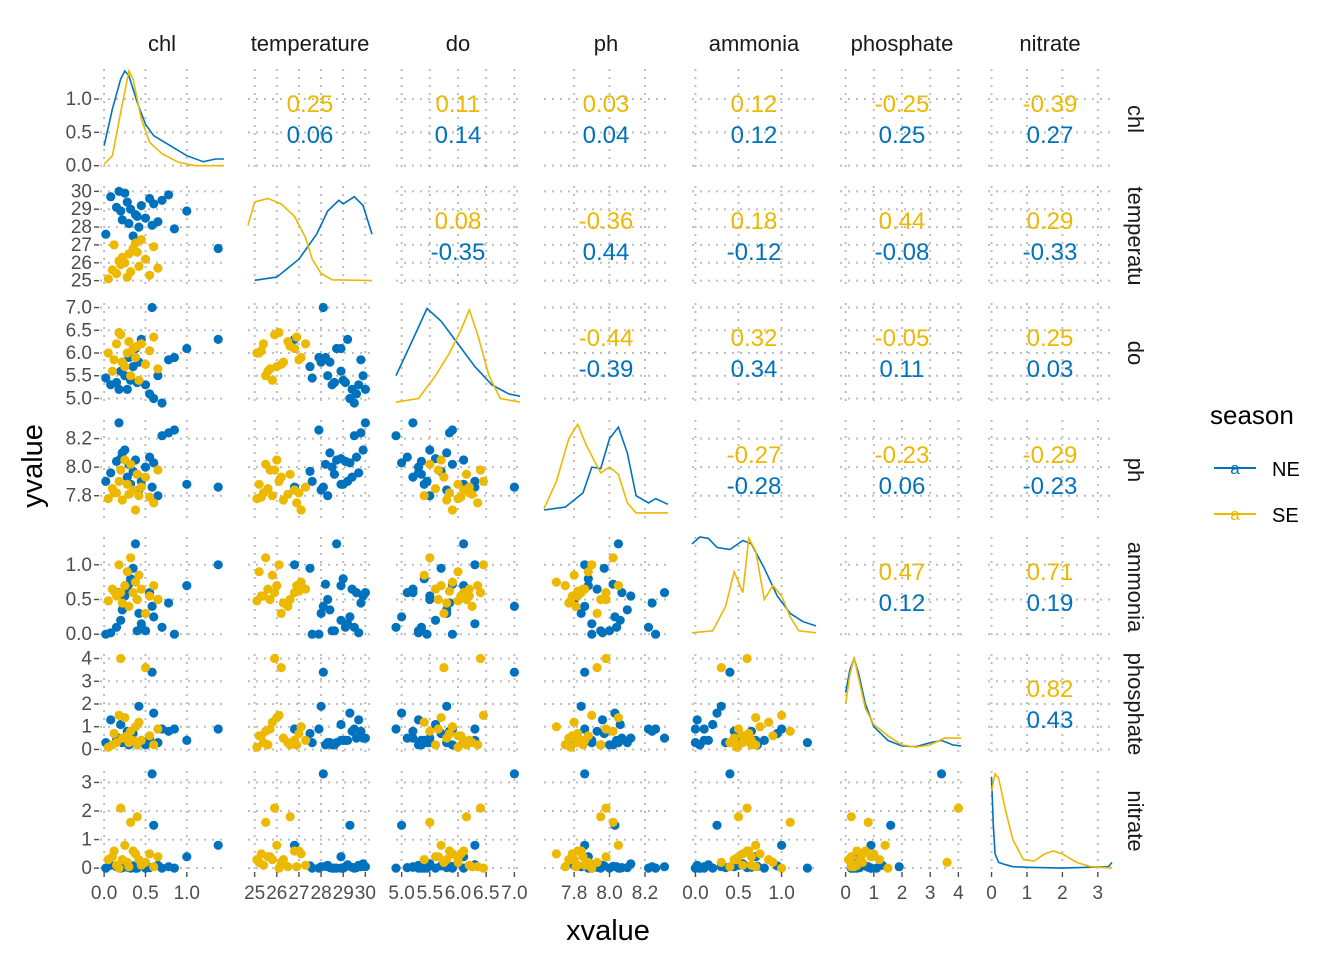  Describe the element at coordinates (754, 119) in the screenshot. I see `panel-grid-chl-ammonia` at that location.